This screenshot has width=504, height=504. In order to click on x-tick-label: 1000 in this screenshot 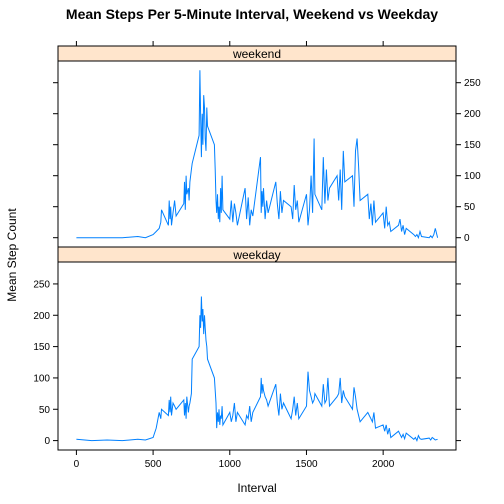, I will do `click(230, 464)`.